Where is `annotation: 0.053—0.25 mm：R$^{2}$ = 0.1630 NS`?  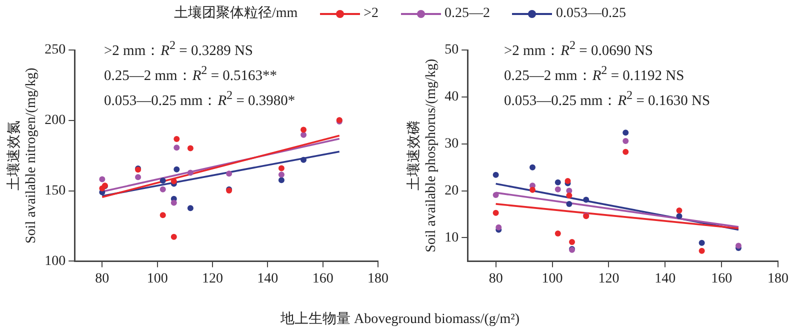
annotation: 0.053—0.25 mm：R$^{2}$ = 0.1630 NS is located at coordinates (607, 98).